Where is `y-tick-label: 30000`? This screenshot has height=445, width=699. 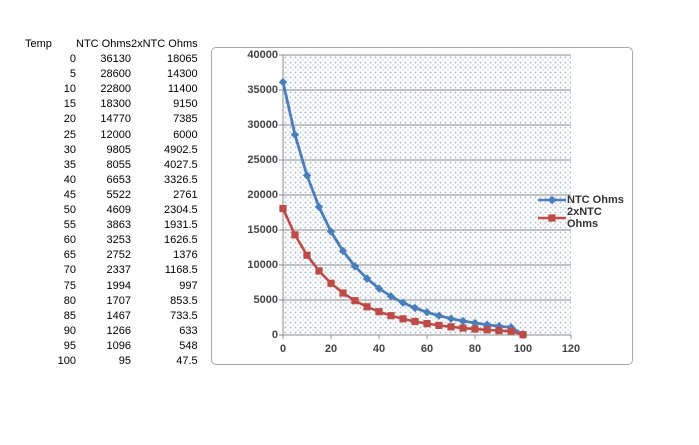
y-tick-label: 30000 is located at coordinates (262, 125).